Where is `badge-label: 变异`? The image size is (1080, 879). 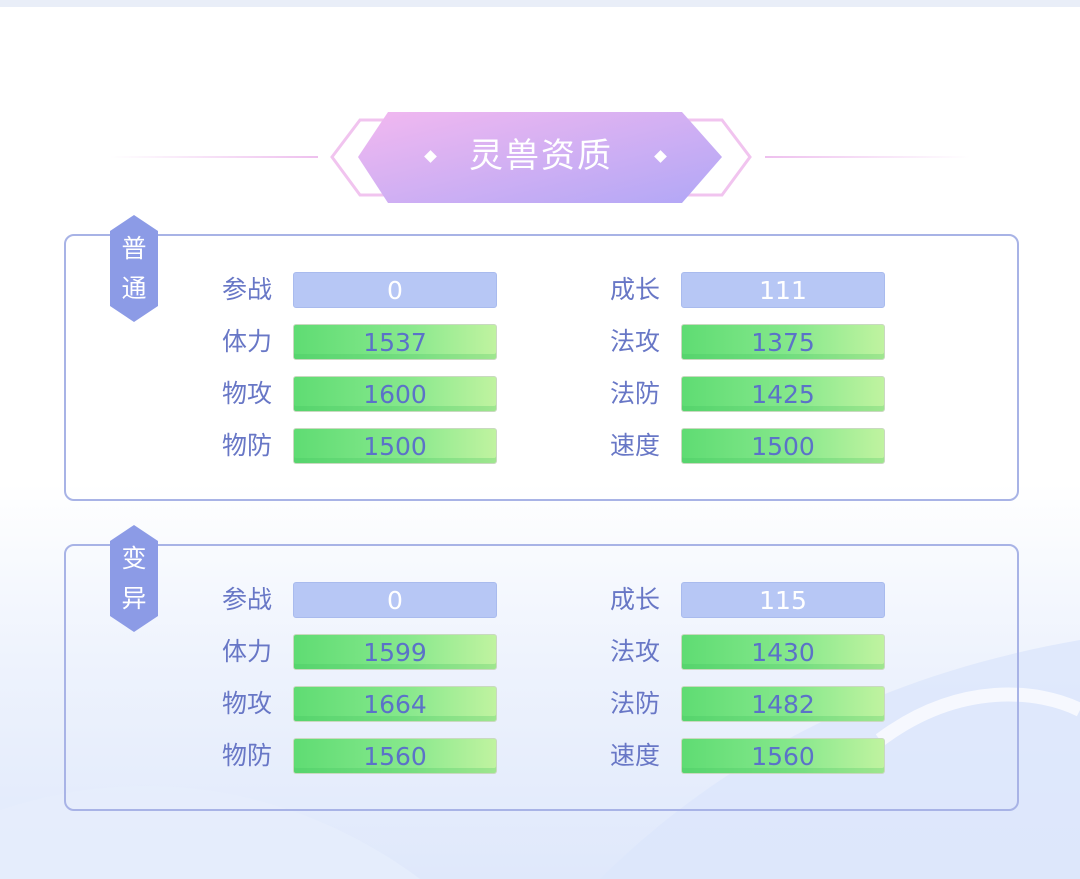 badge-label: 变异 is located at coordinates (134, 578).